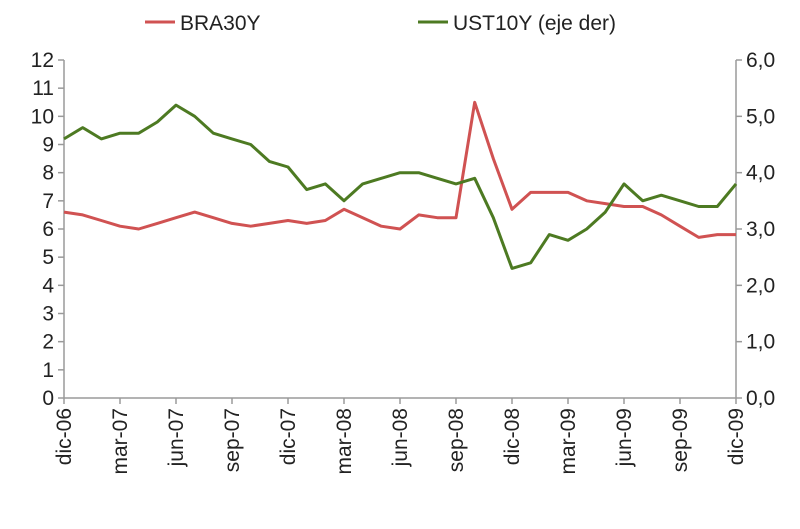 The height and width of the screenshot is (529, 800). I want to click on y-left-tick-label: 6, so click(48, 229).